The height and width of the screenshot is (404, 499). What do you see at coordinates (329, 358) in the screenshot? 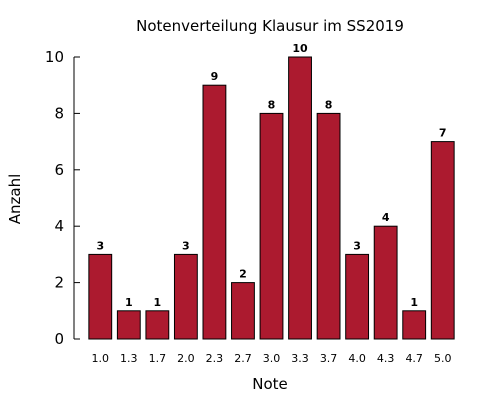
I see `x-tick-label: 3.7` at bounding box center [329, 358].